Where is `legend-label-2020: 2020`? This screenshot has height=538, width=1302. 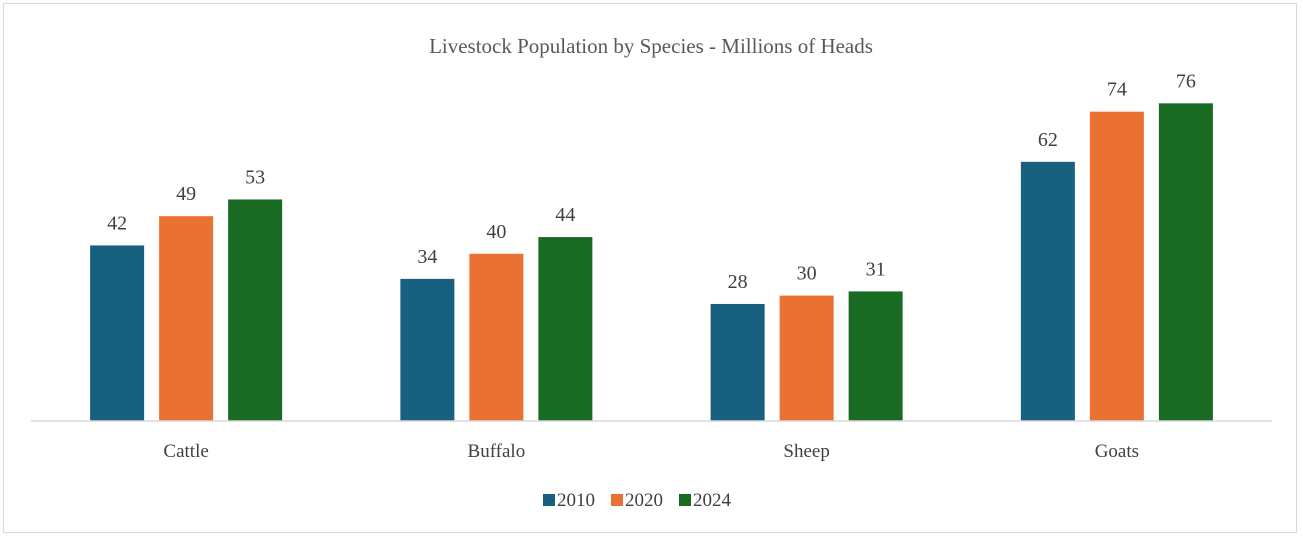
legend-label-2020: 2020 is located at coordinates (644, 500).